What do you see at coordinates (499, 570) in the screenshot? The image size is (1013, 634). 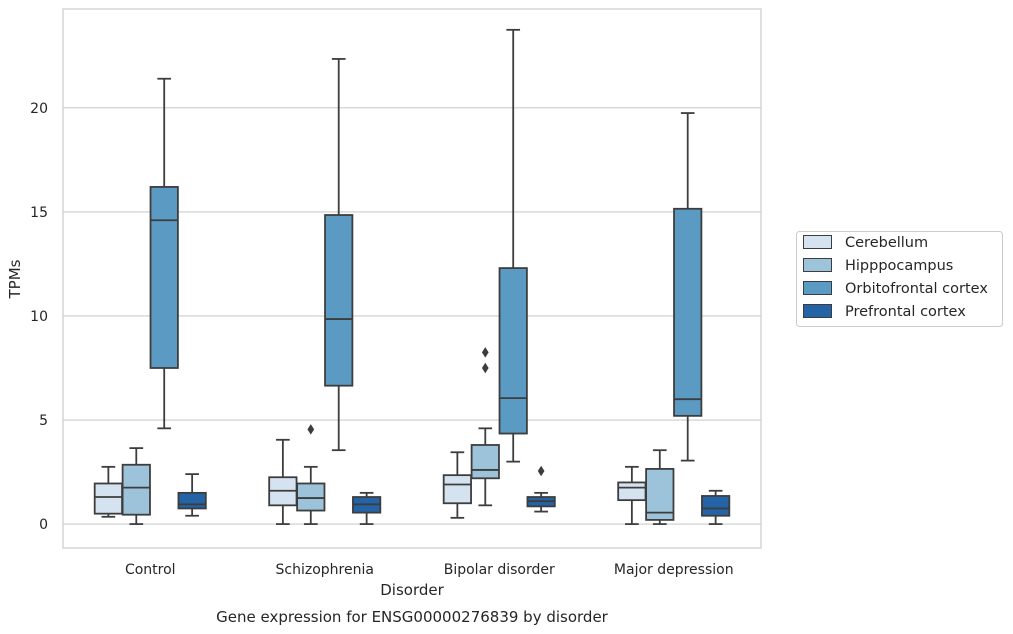 I see `x-tick-label: Bipolar disorder` at bounding box center [499, 570].